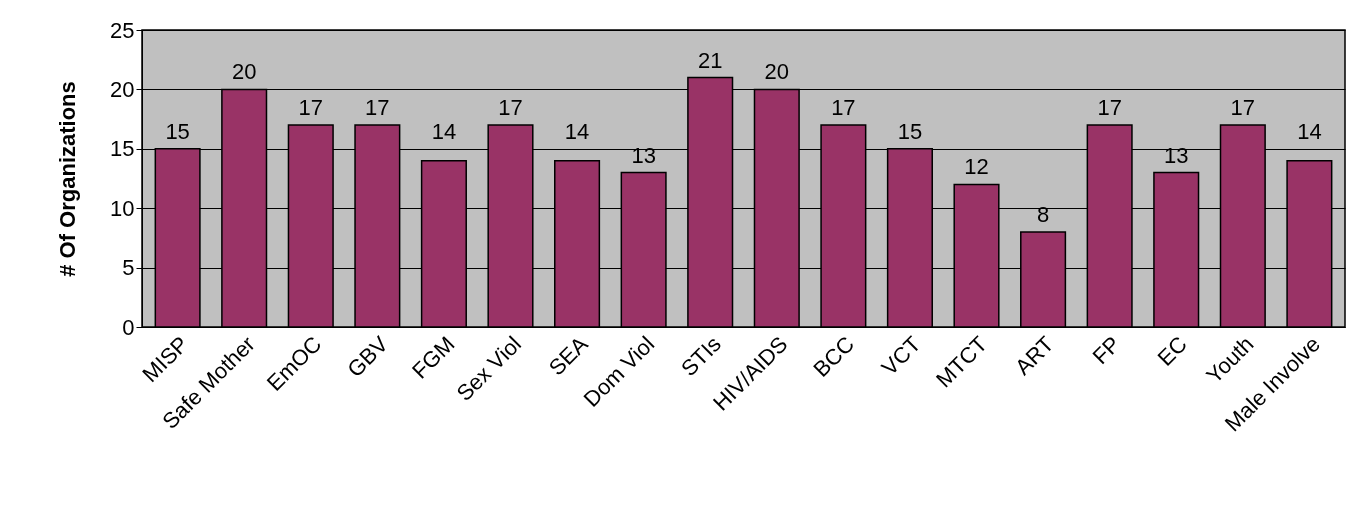 Image resolution: width=1358 pixels, height=524 pixels. What do you see at coordinates (901, 356) in the screenshot?
I see `x-tick-label: VCT` at bounding box center [901, 356].